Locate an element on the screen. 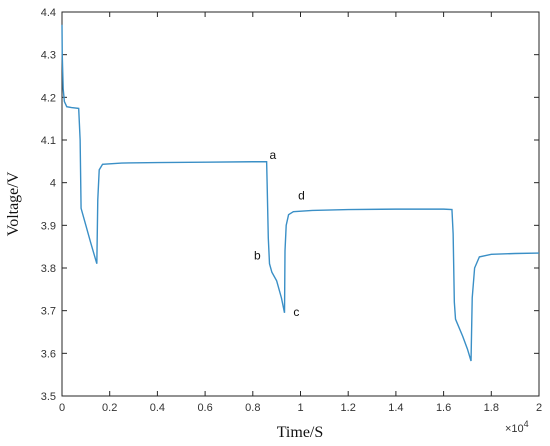  annotation-c: c is located at coordinates (296, 312).